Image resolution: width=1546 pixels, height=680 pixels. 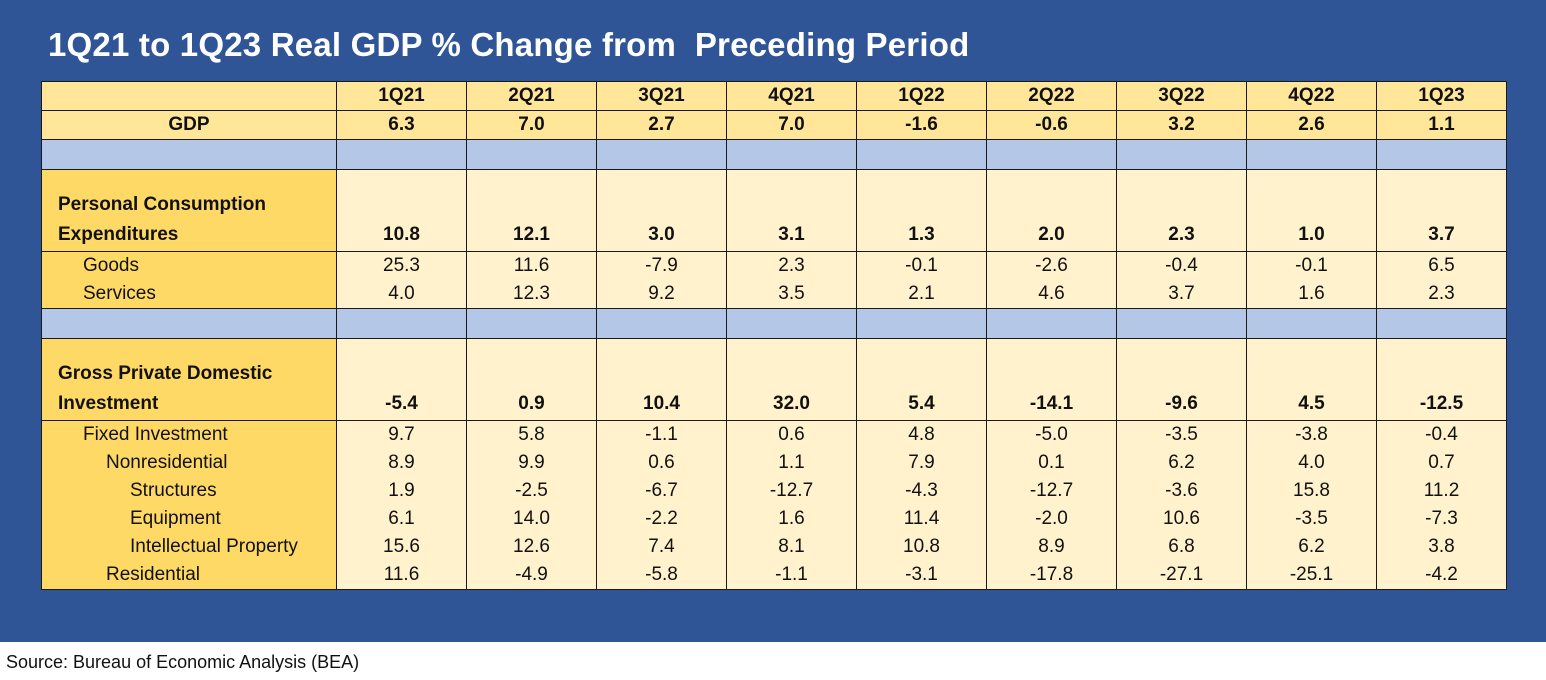 What do you see at coordinates (921, 96) in the screenshot?
I see `column-header: 1Q22` at bounding box center [921, 96].